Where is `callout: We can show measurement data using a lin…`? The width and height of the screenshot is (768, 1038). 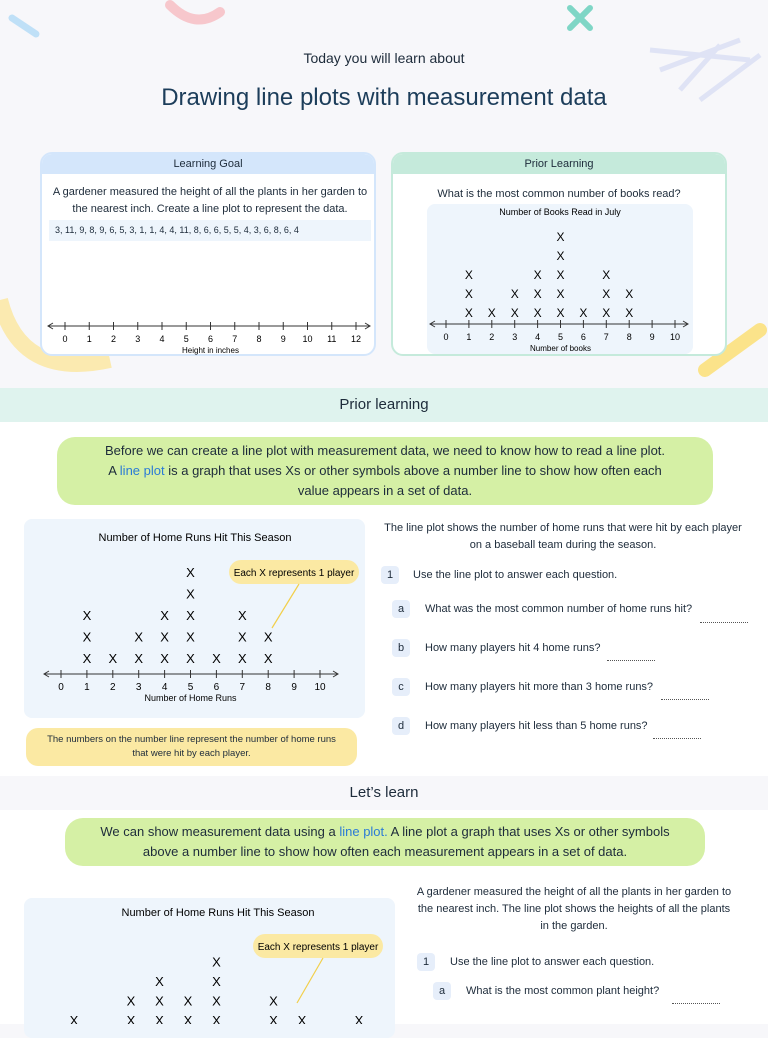
callout: We can show measurement data using a lin… is located at coordinates (385, 842).